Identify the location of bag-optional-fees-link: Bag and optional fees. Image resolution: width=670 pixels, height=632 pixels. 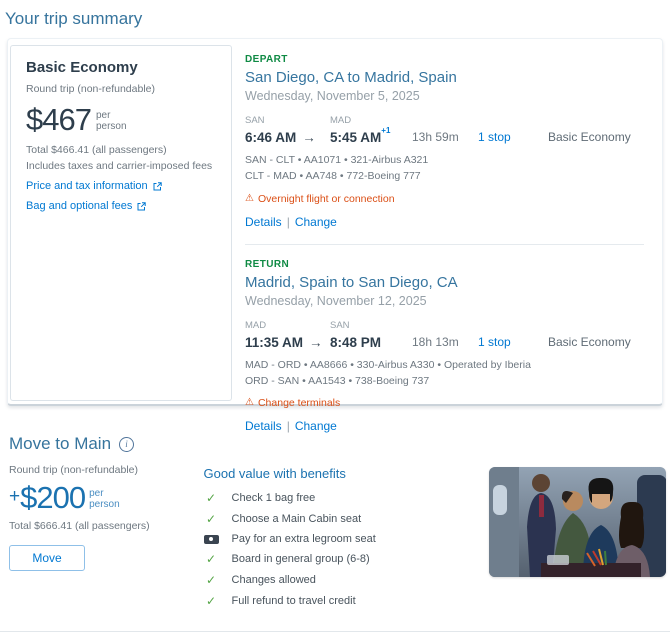
(121, 206).